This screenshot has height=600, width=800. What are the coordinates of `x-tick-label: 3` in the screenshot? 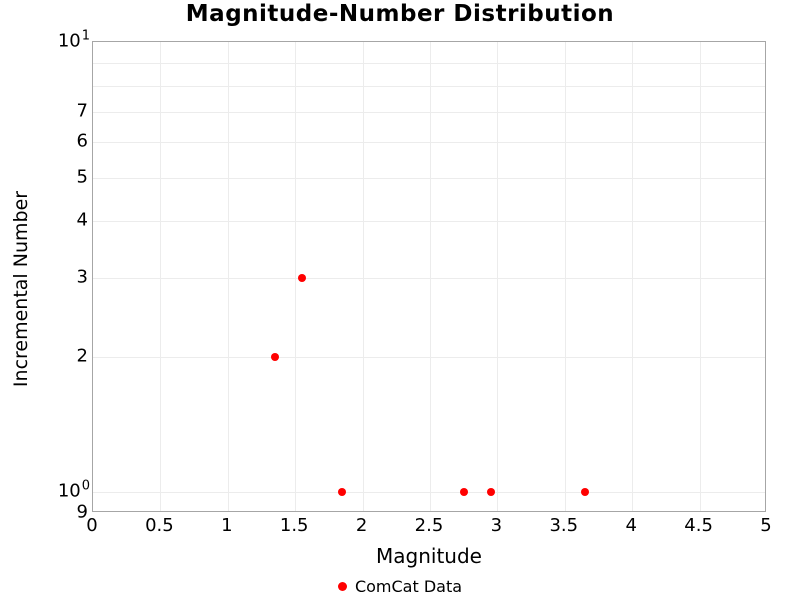 It's located at (496, 525).